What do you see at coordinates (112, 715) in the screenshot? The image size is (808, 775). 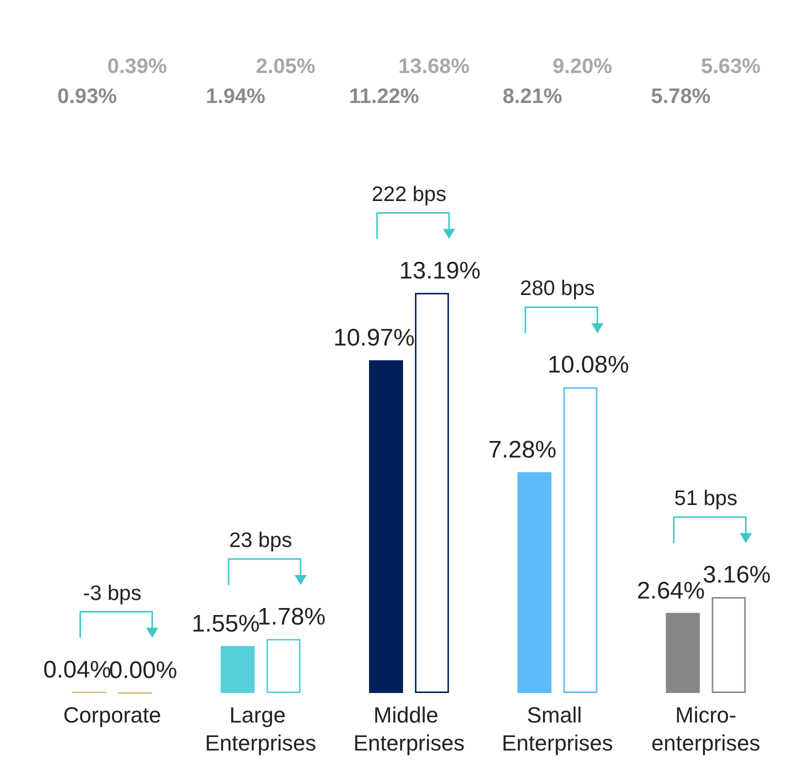 I see `x-tick-label: Corporate` at bounding box center [112, 715].